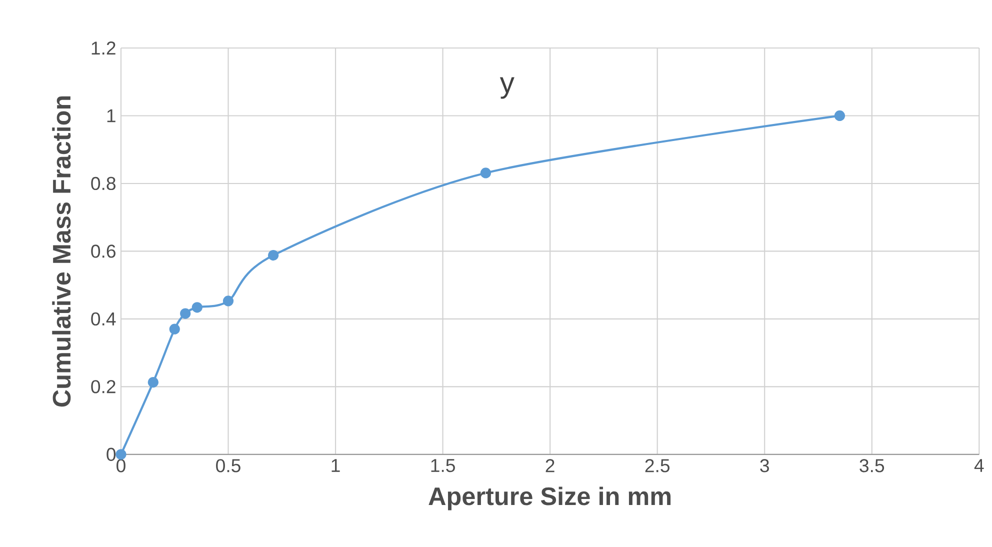  Describe the element at coordinates (111, 454) in the screenshot. I see `y-tick-label: 0` at that location.